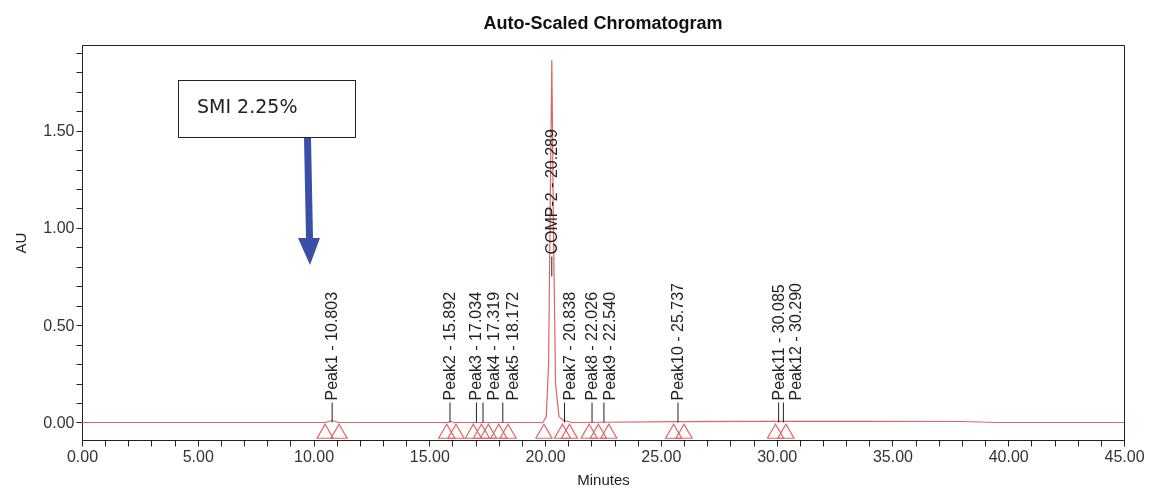 The height and width of the screenshot is (502, 1152). What do you see at coordinates (59, 228) in the screenshot?
I see `y-tick-label: 1.00` at bounding box center [59, 228].